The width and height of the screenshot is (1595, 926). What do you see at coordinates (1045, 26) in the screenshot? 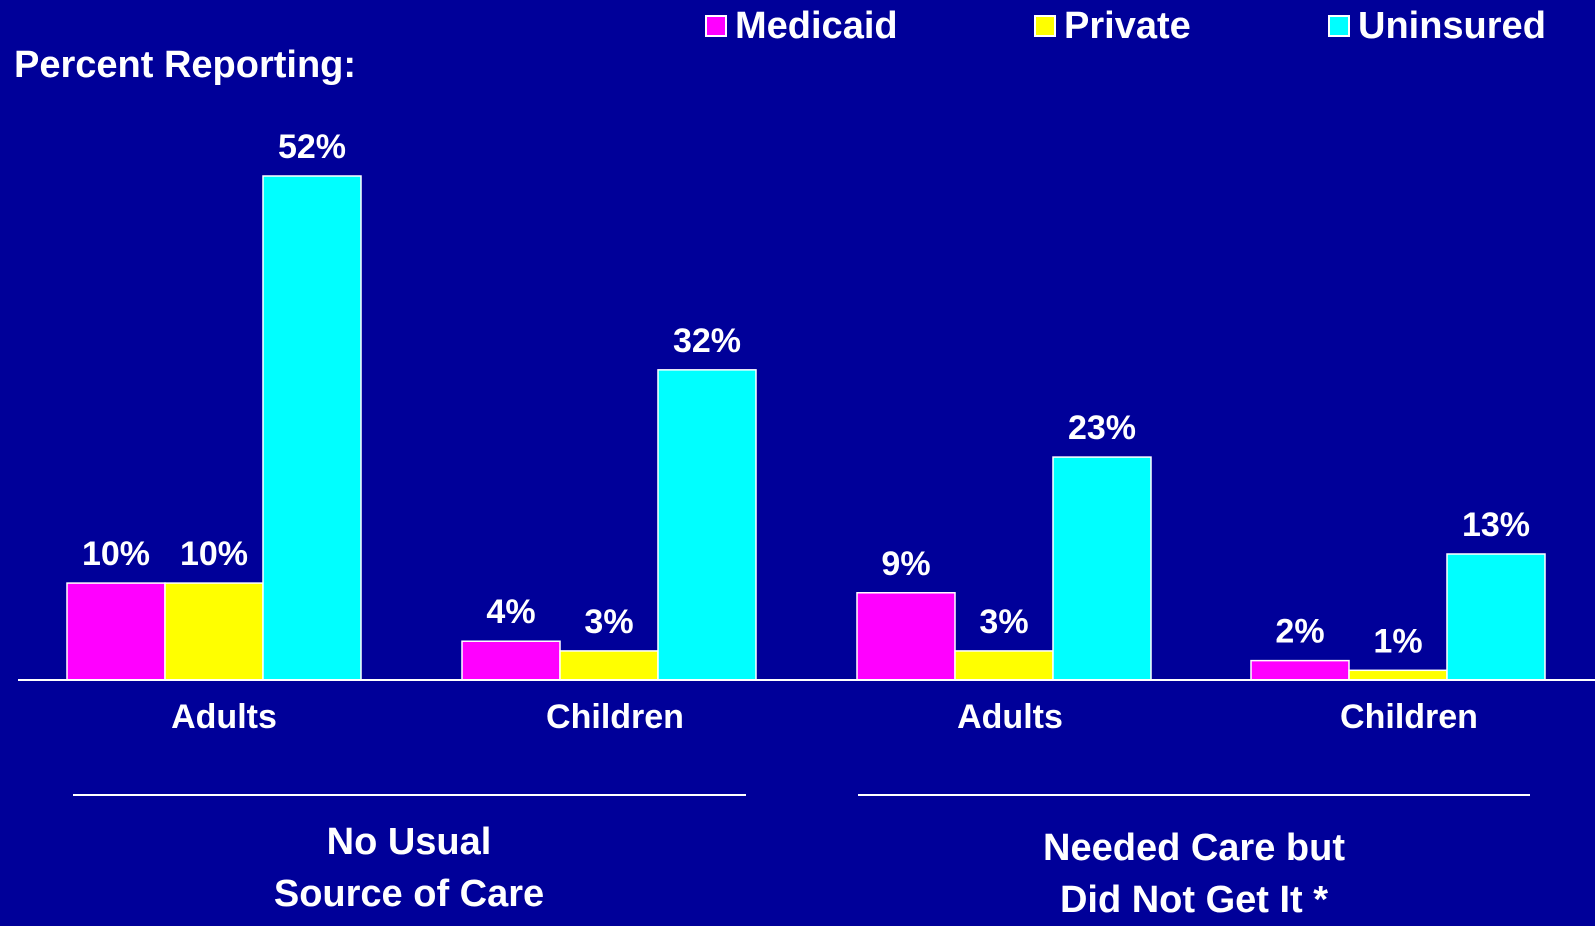
I see `legend-swatch-private` at bounding box center [1045, 26].